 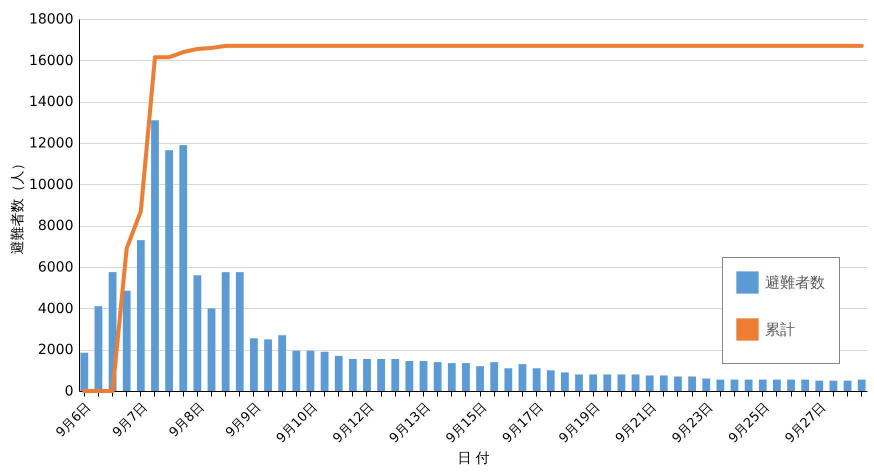 What do you see at coordinates (473, 458) in the screenshot?
I see `x-axis-title: 日 付` at bounding box center [473, 458].